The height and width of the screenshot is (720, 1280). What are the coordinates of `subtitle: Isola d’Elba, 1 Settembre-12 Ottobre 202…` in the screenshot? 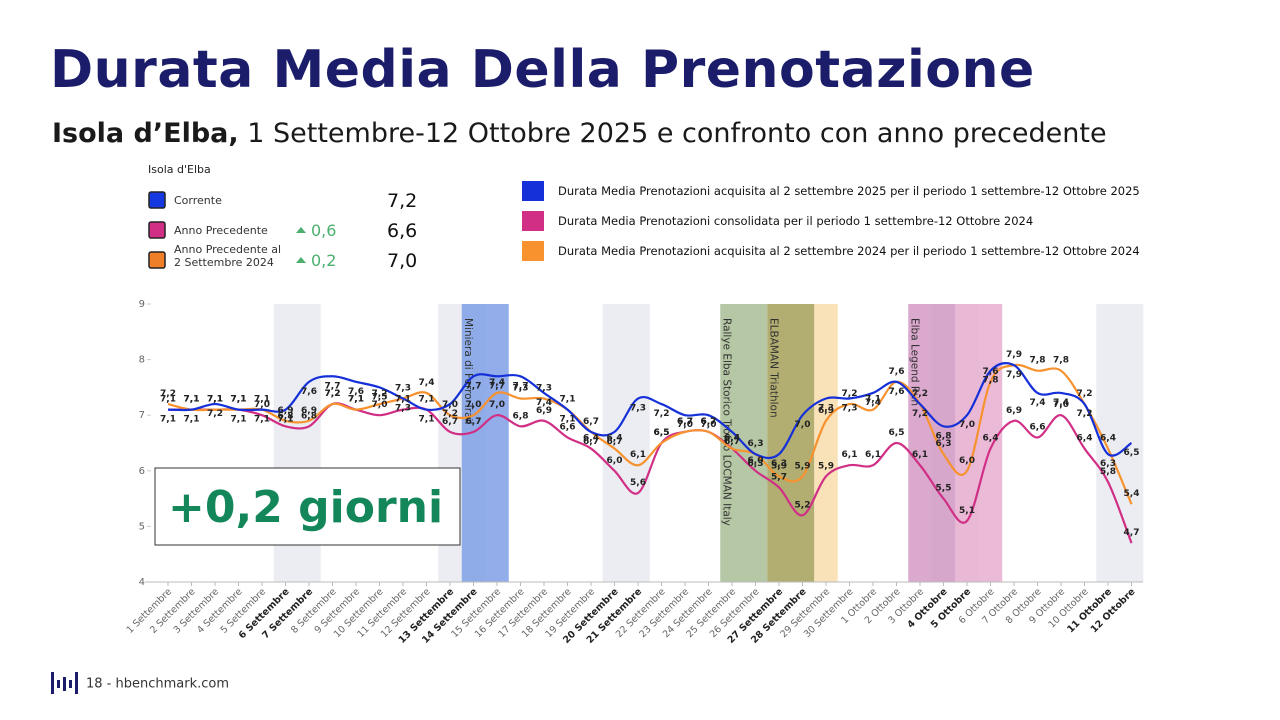 It's located at (579, 133).